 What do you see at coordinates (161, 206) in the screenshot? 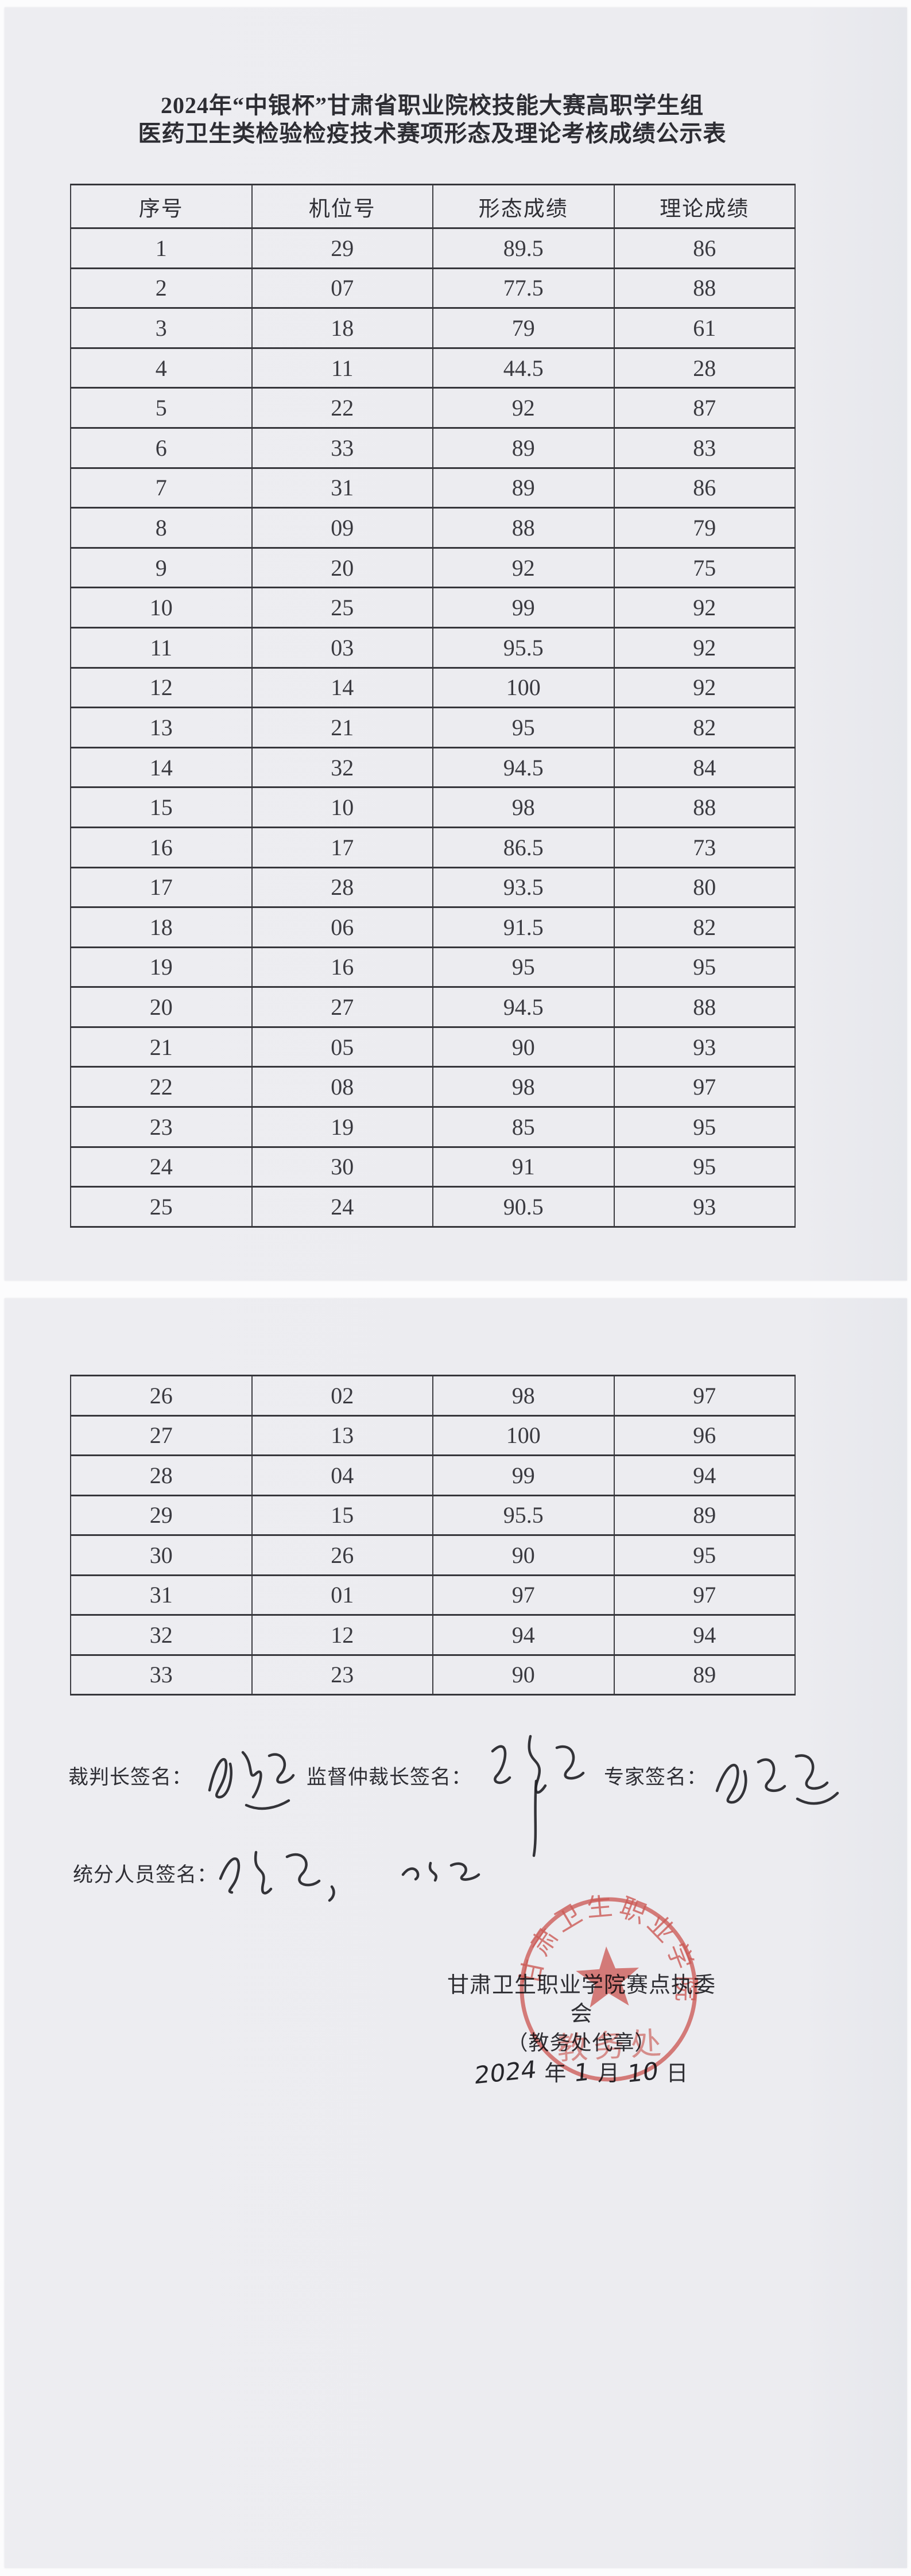
I see `header-seq: 序号` at bounding box center [161, 206].